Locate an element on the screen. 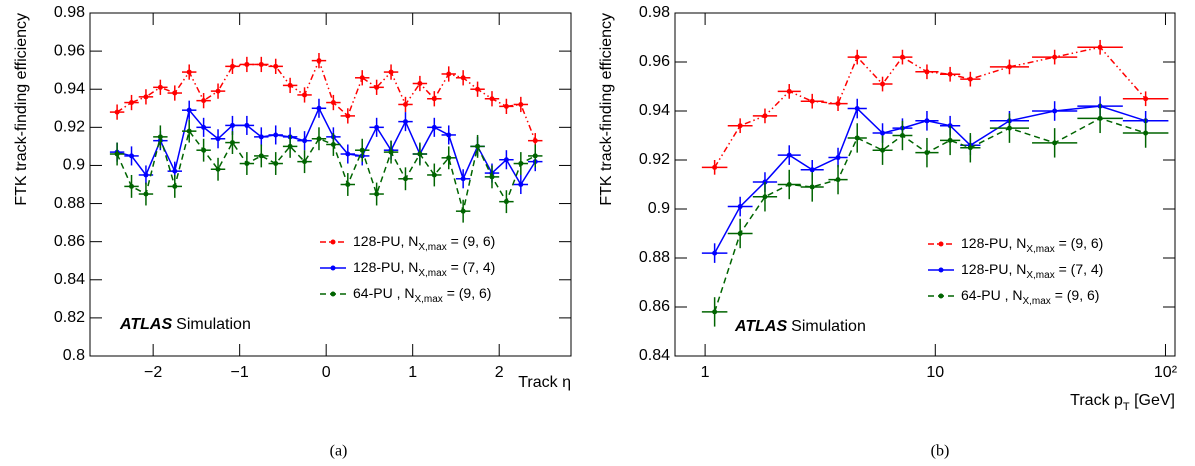 The image size is (1195, 466). x-tick-label: 1 is located at coordinates (412, 372).